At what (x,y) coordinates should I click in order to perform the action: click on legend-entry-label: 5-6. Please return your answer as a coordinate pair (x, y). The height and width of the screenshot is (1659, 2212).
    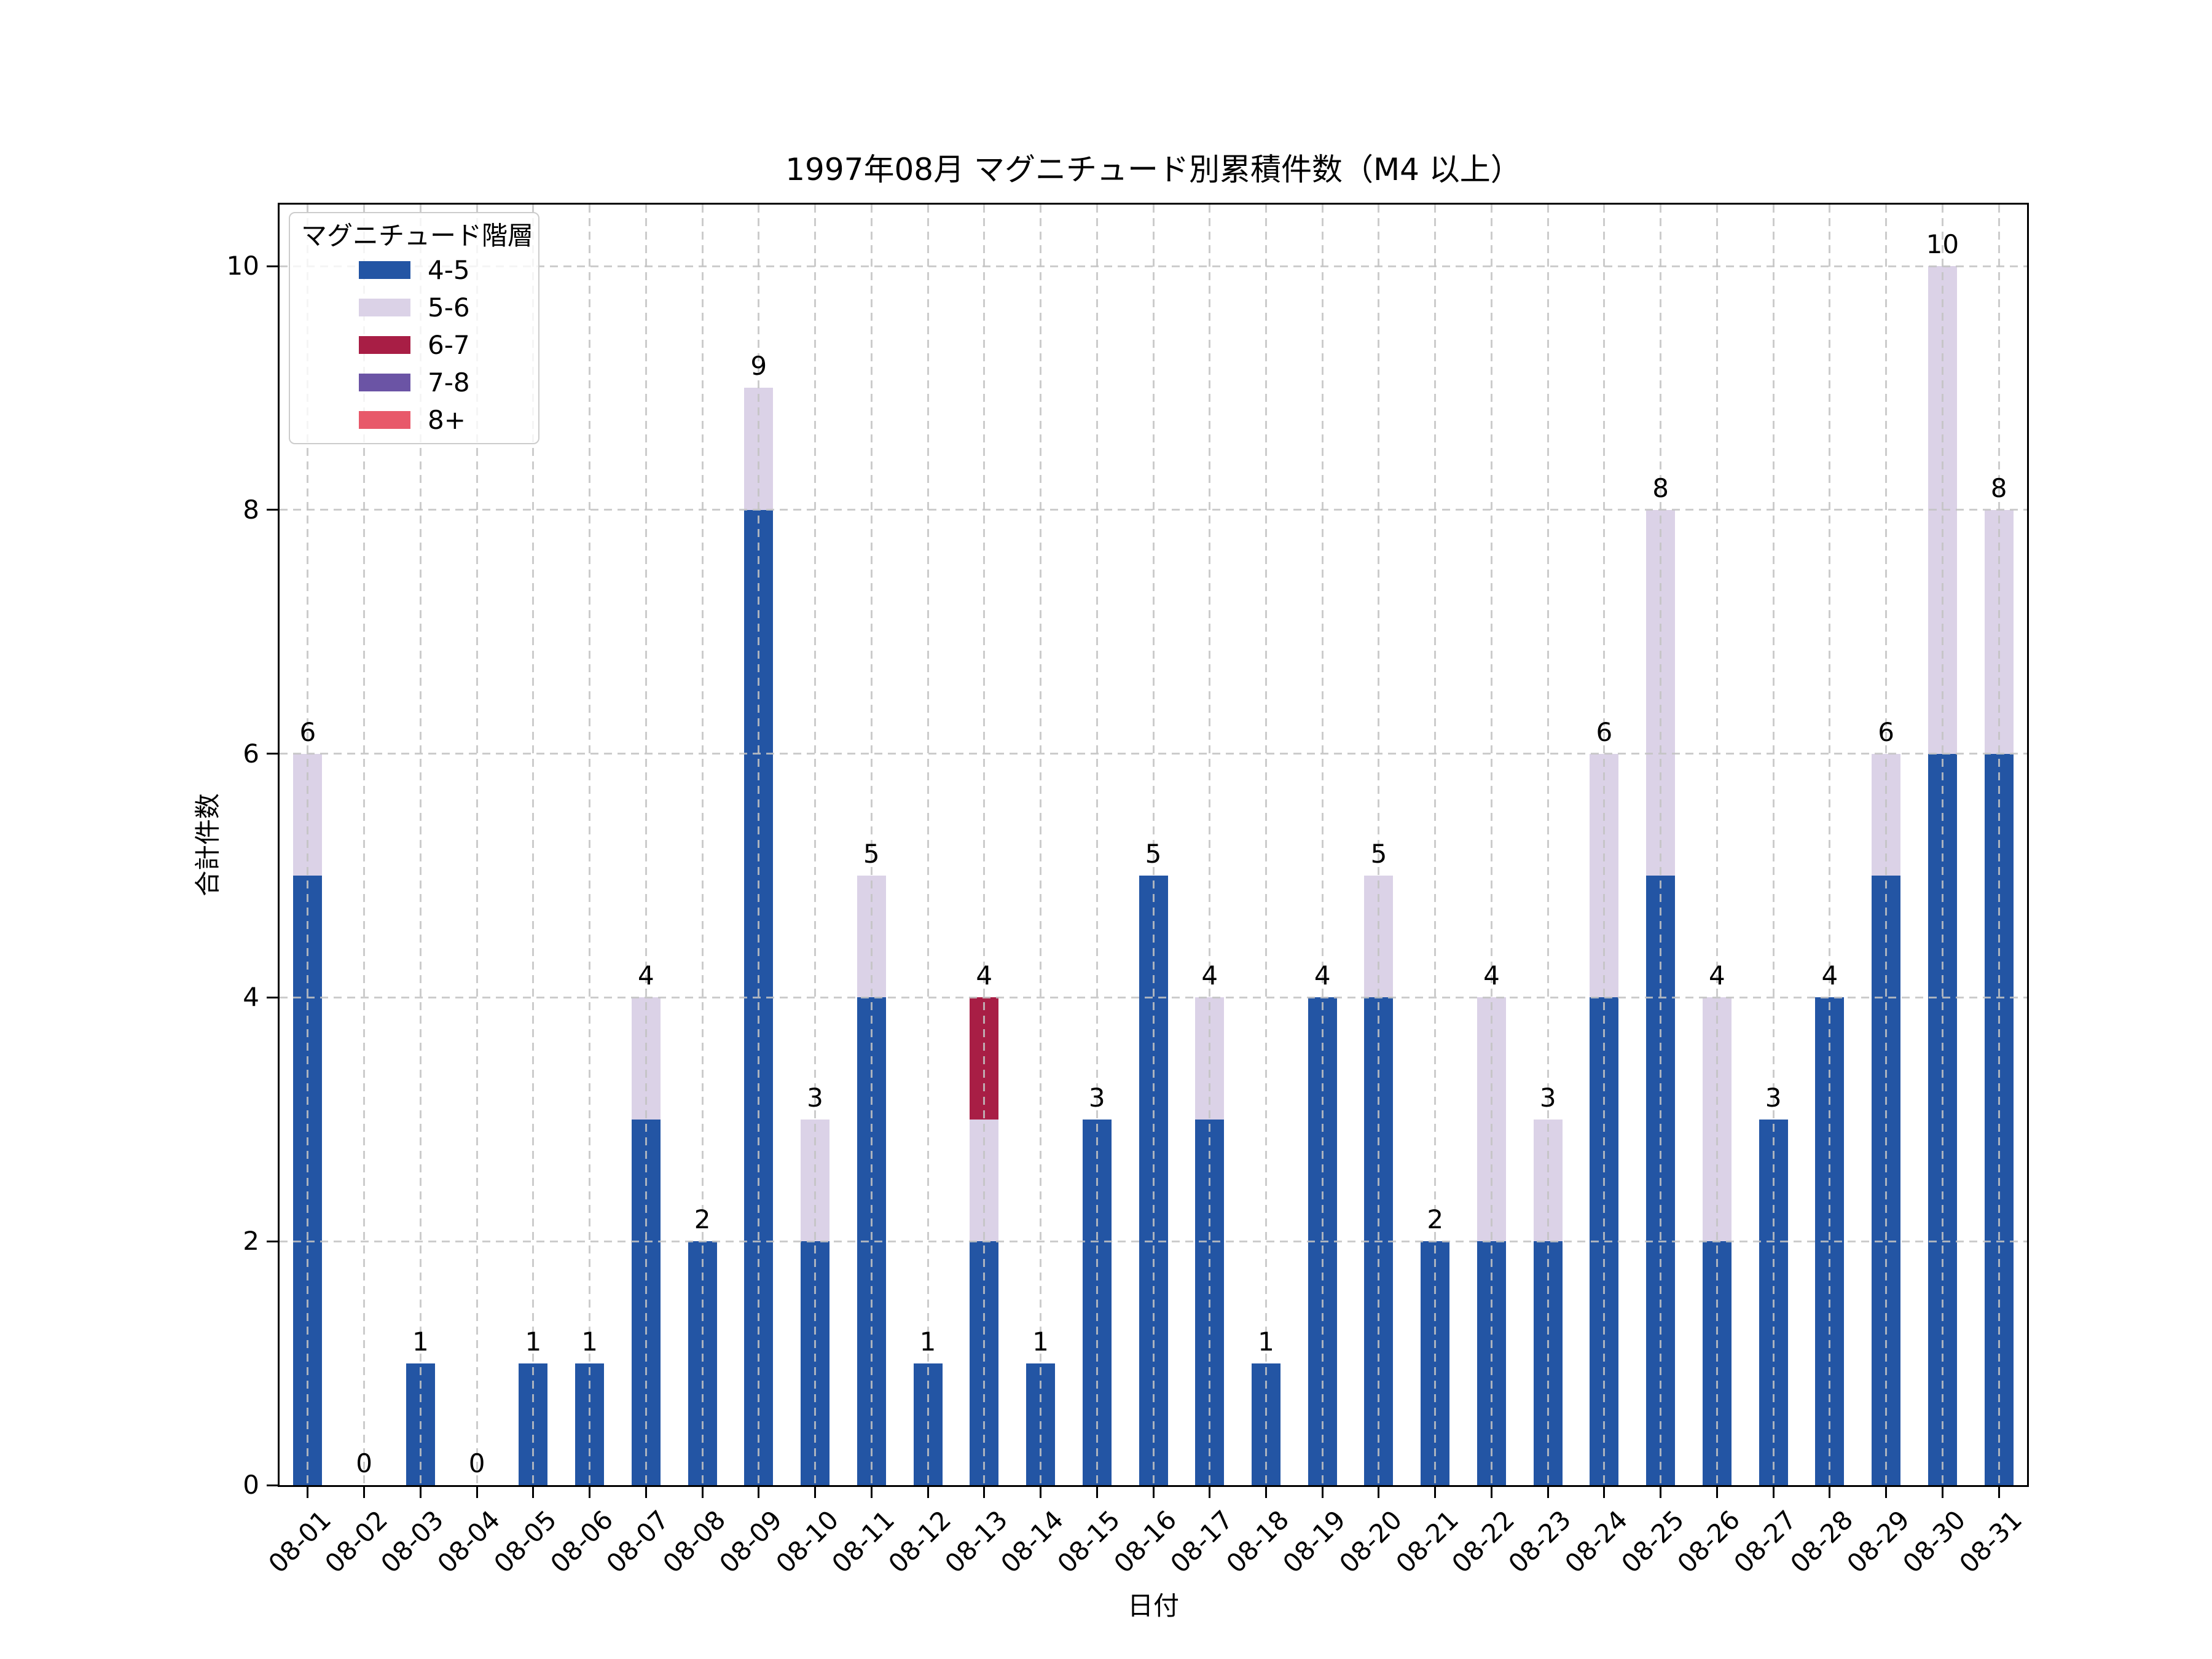
    Looking at the image, I should click on (449, 307).